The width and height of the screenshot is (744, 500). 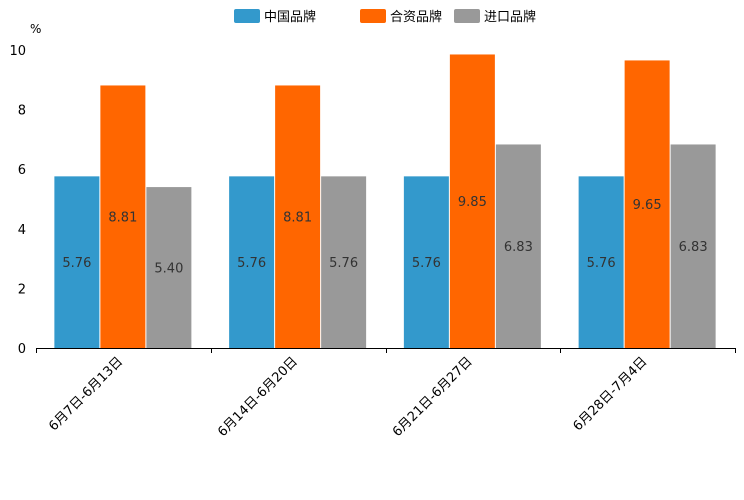 I want to click on y-tick-label-4: 6, so click(x=22, y=170).